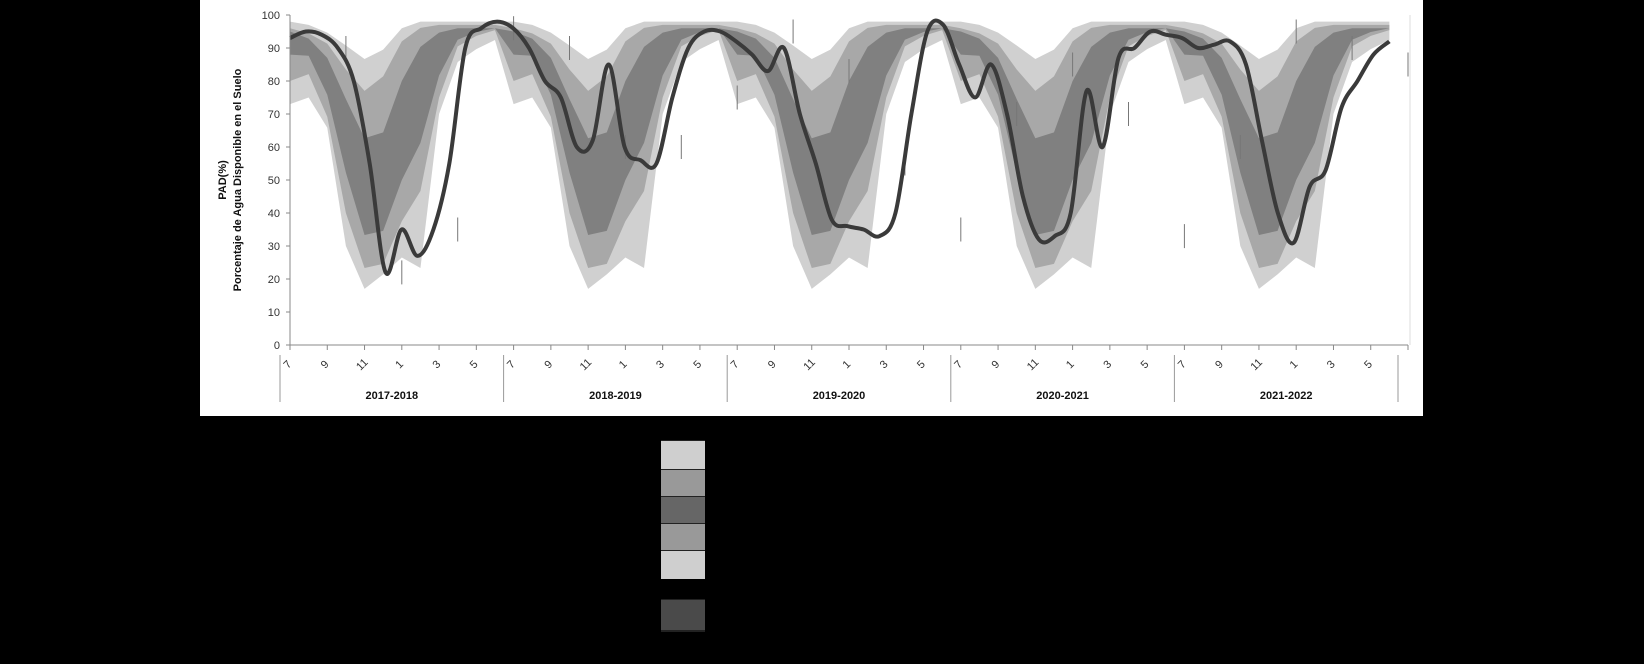  I want to click on season-label: 2019-2020, so click(839, 396).